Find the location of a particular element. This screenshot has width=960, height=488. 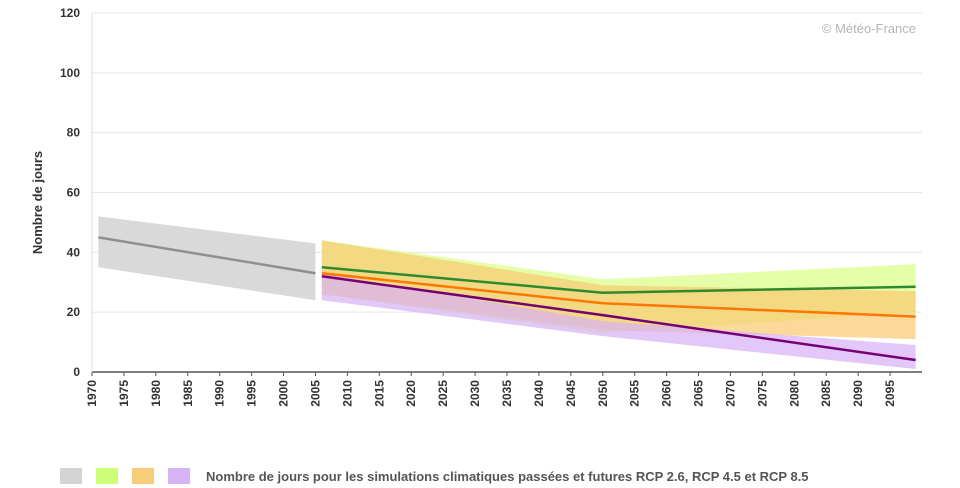

x-tick-label: 1975 is located at coordinates (124, 393).